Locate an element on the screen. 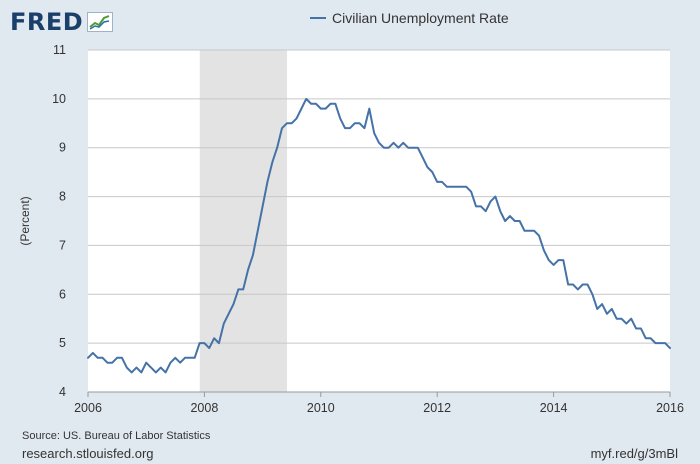  legend-label: Civilian Unemployment Rate is located at coordinates (420, 18).